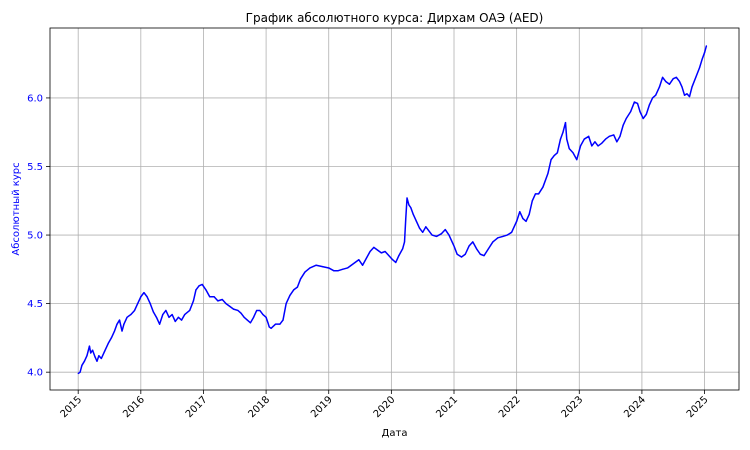  Describe the element at coordinates (35, 167) in the screenshot. I see `y-tick-label: 5.5` at that location.